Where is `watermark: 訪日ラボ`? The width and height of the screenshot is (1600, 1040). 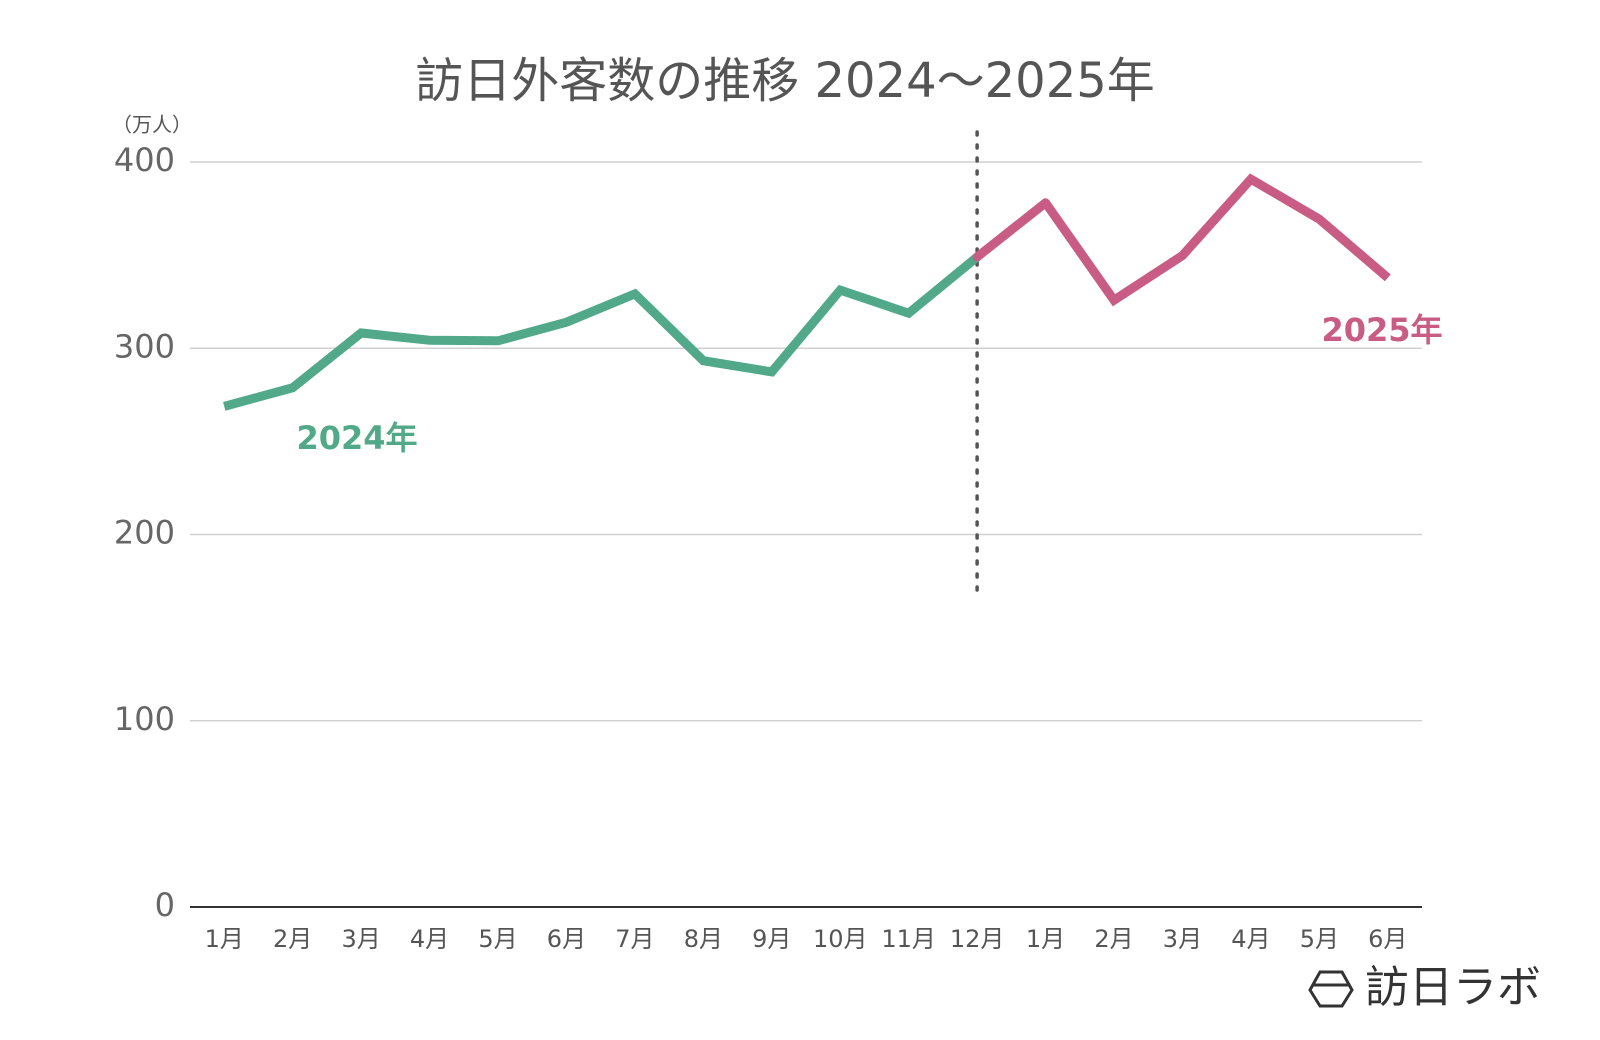
watermark: 訪日ラボ is located at coordinates (1453, 987).